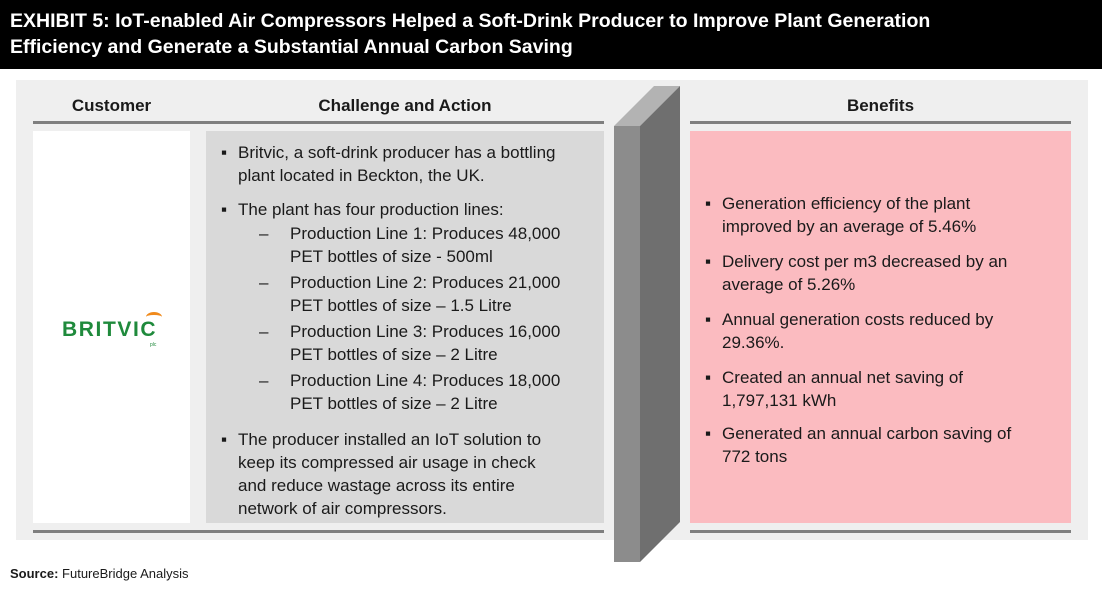  What do you see at coordinates (153, 345) in the screenshot?
I see `britvic-logo-suffix: plc` at bounding box center [153, 345].